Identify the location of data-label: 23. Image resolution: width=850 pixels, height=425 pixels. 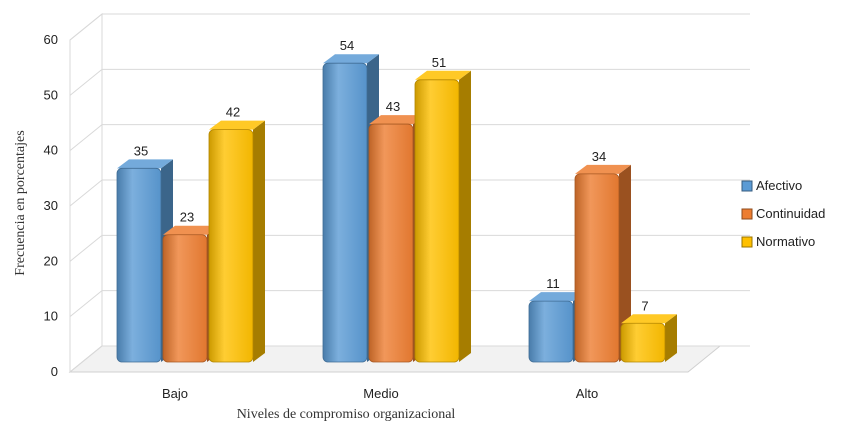
(187, 217).